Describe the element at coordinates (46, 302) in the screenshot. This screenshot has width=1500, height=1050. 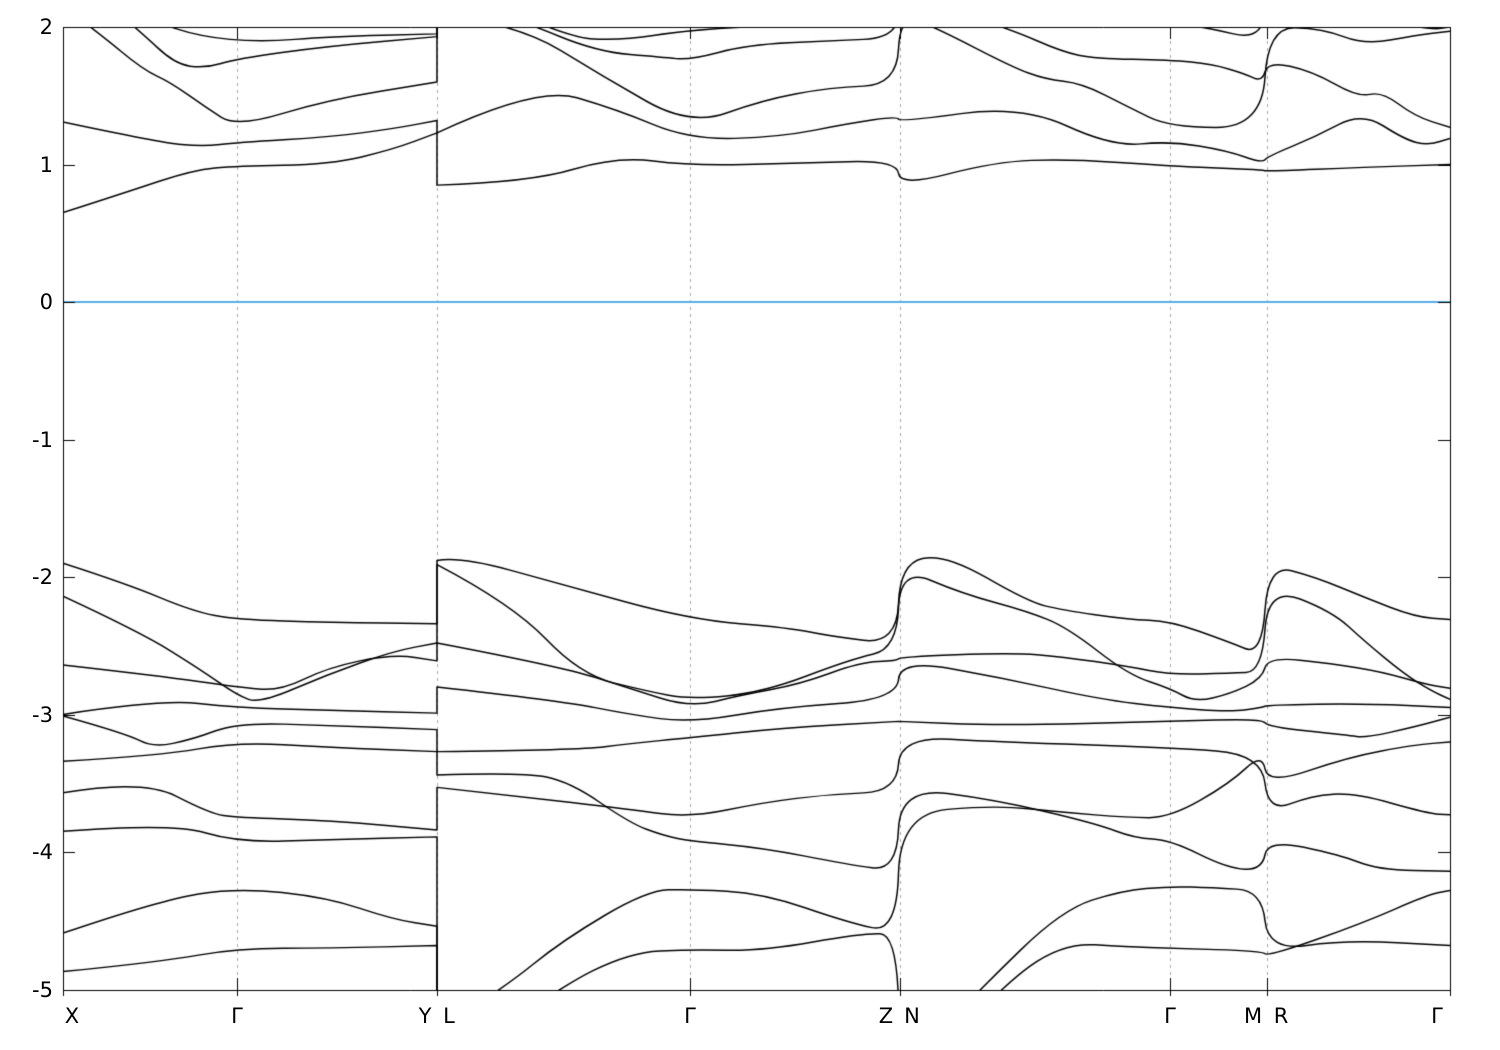
I see `y-tick-label: 0` at that location.